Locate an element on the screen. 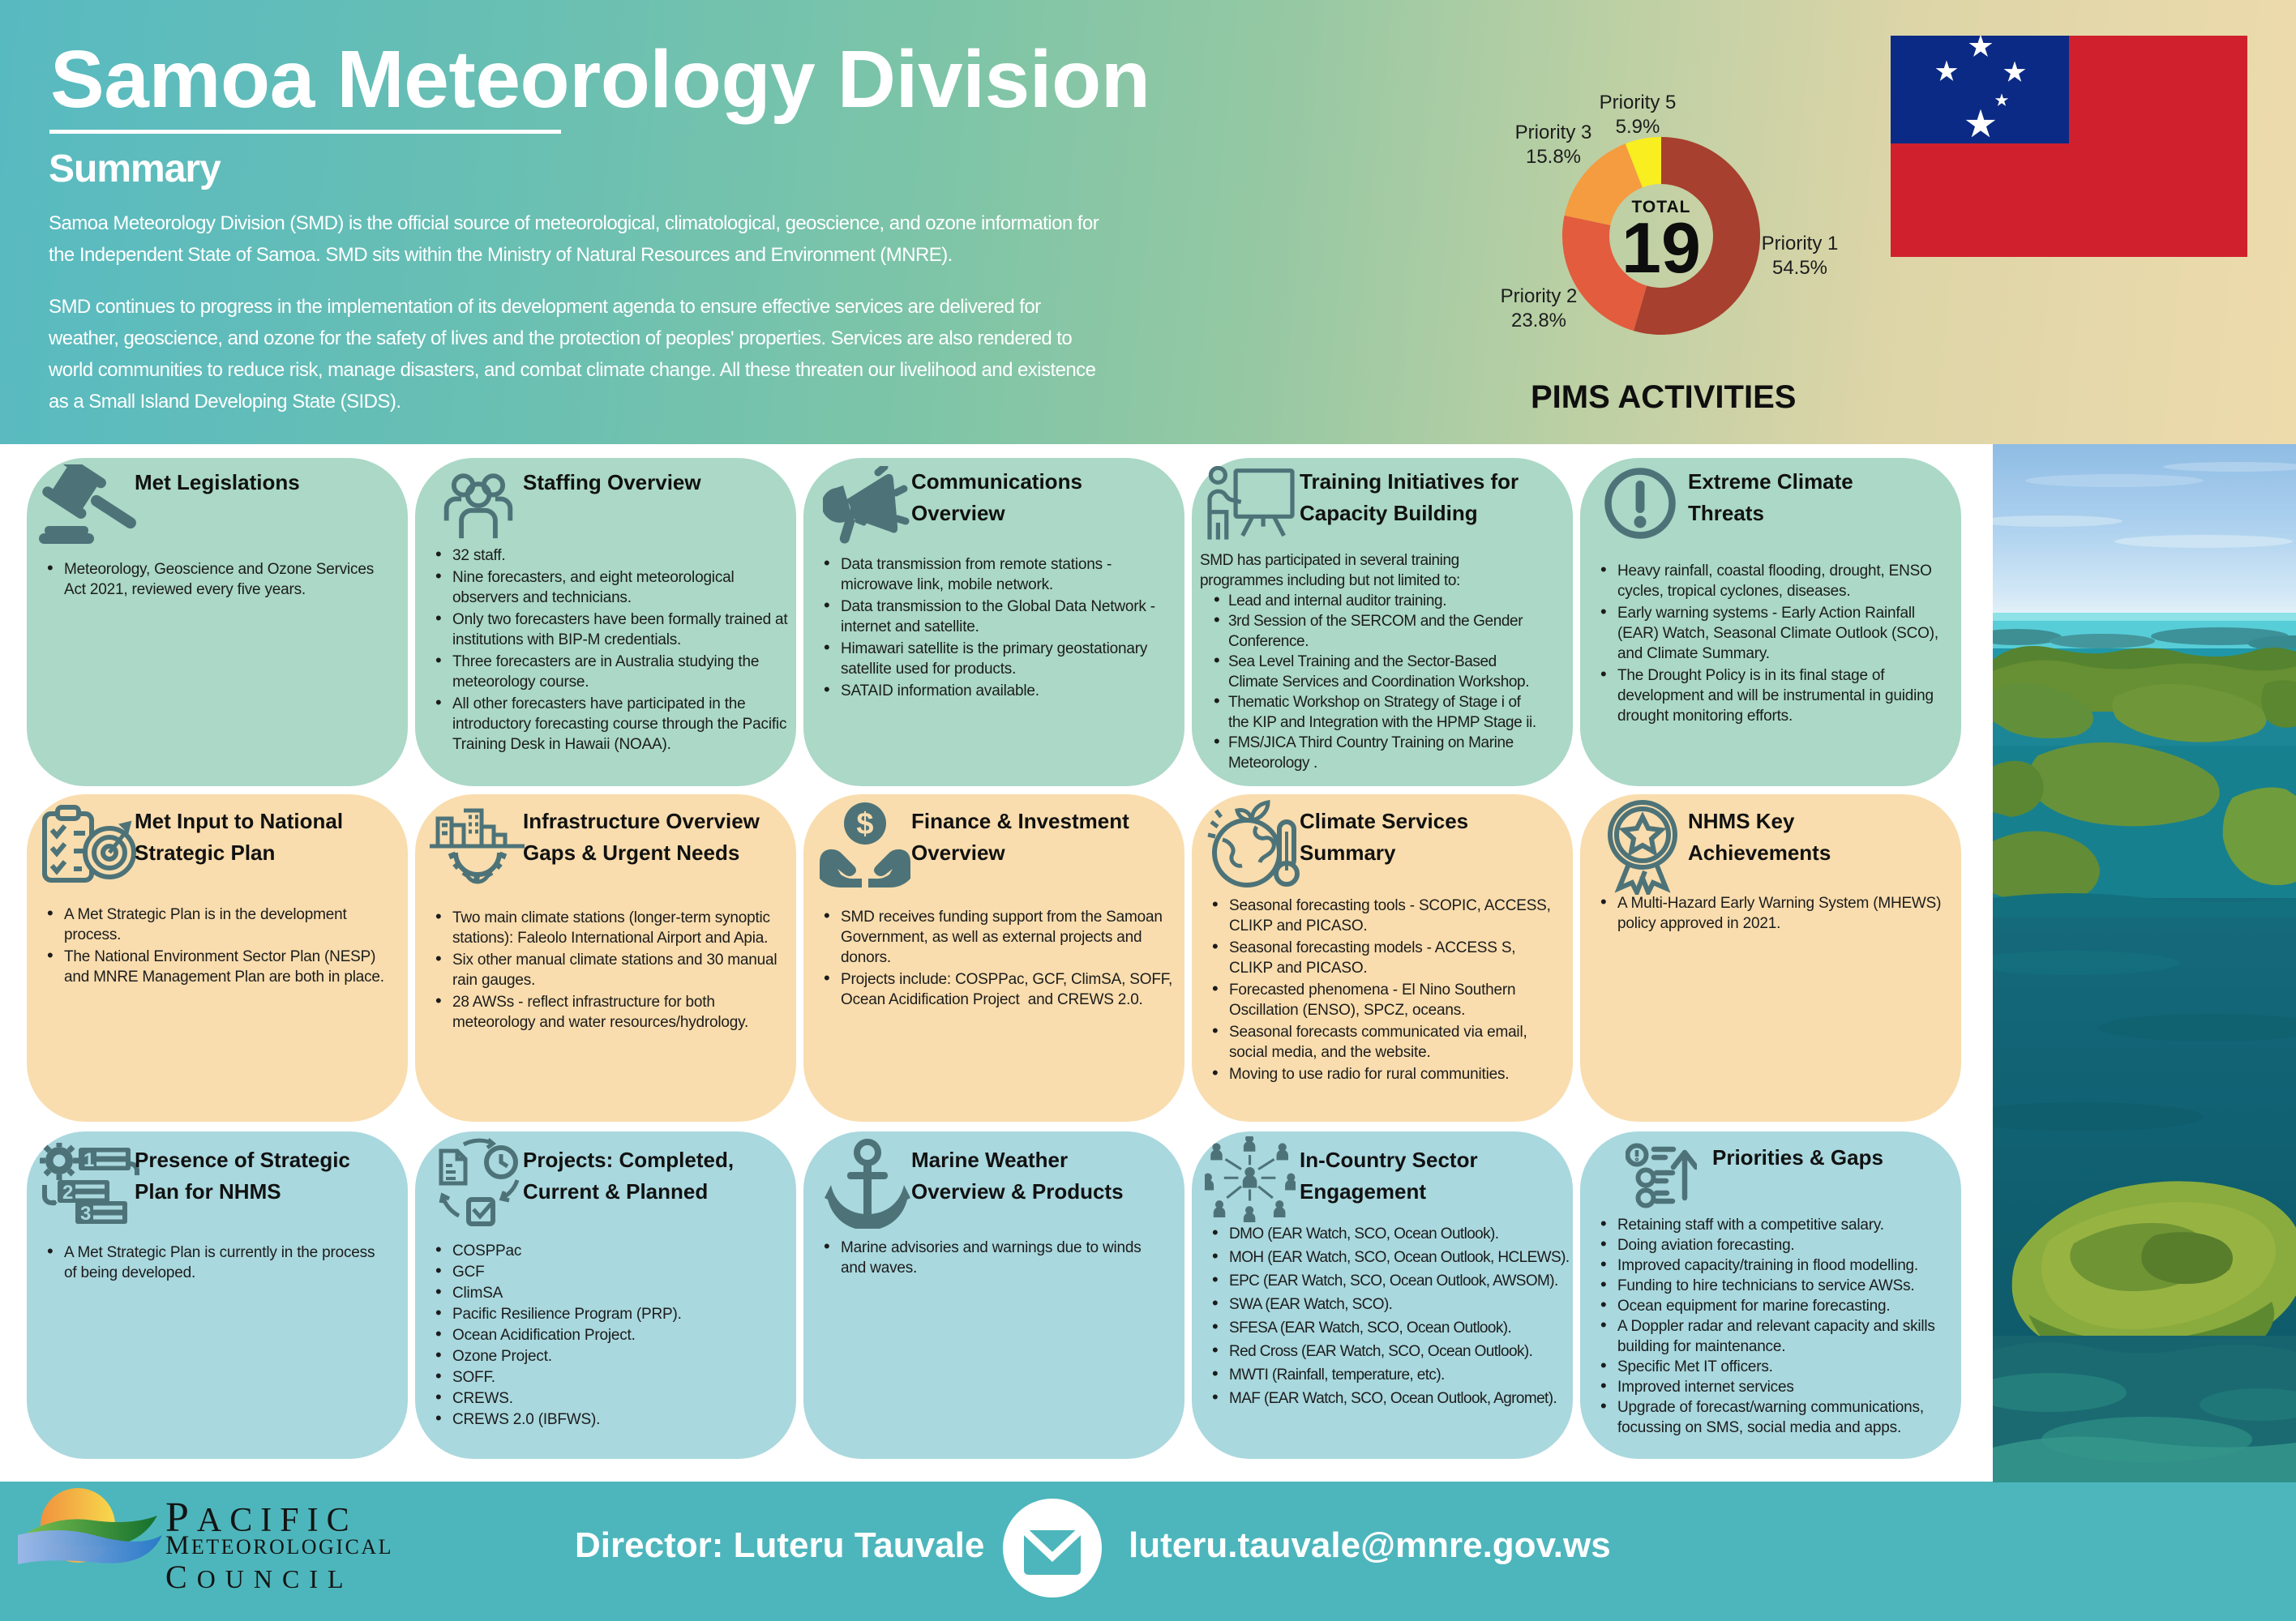 The width and height of the screenshot is (2296, 1621). svg-text: 3 is located at coordinates (86, 1213).